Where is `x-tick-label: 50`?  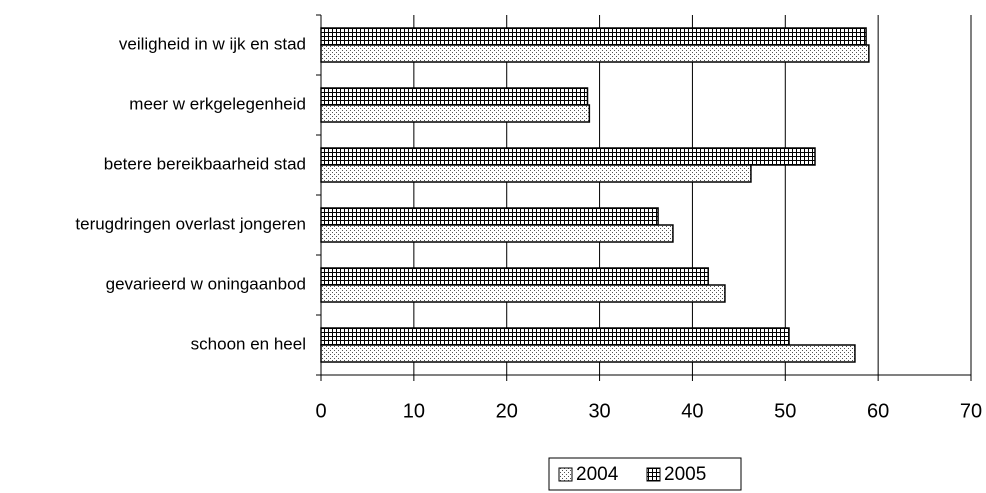 x-tick-label: 50 is located at coordinates (785, 411).